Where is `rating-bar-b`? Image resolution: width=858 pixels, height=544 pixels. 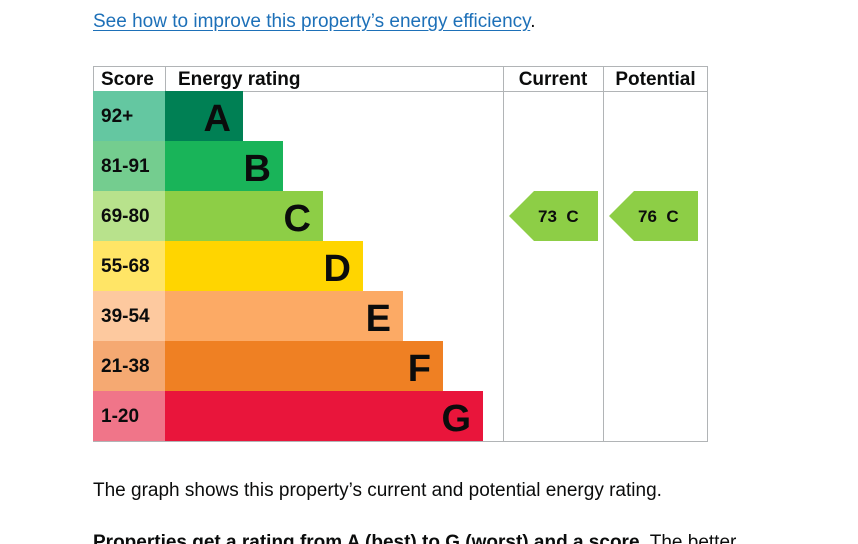 rating-bar-b is located at coordinates (224, 166).